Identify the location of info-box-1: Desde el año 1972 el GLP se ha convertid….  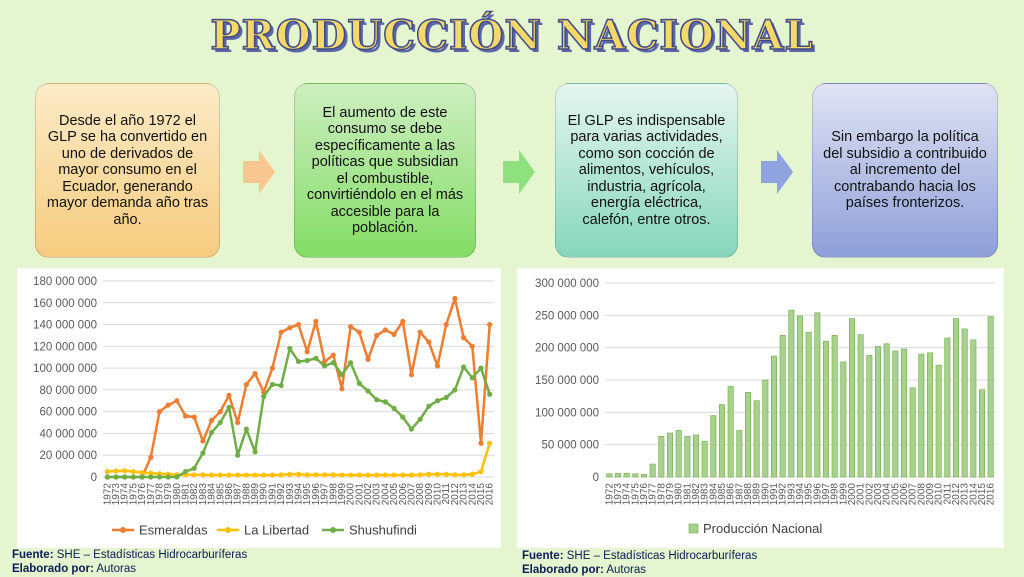
(127, 170).